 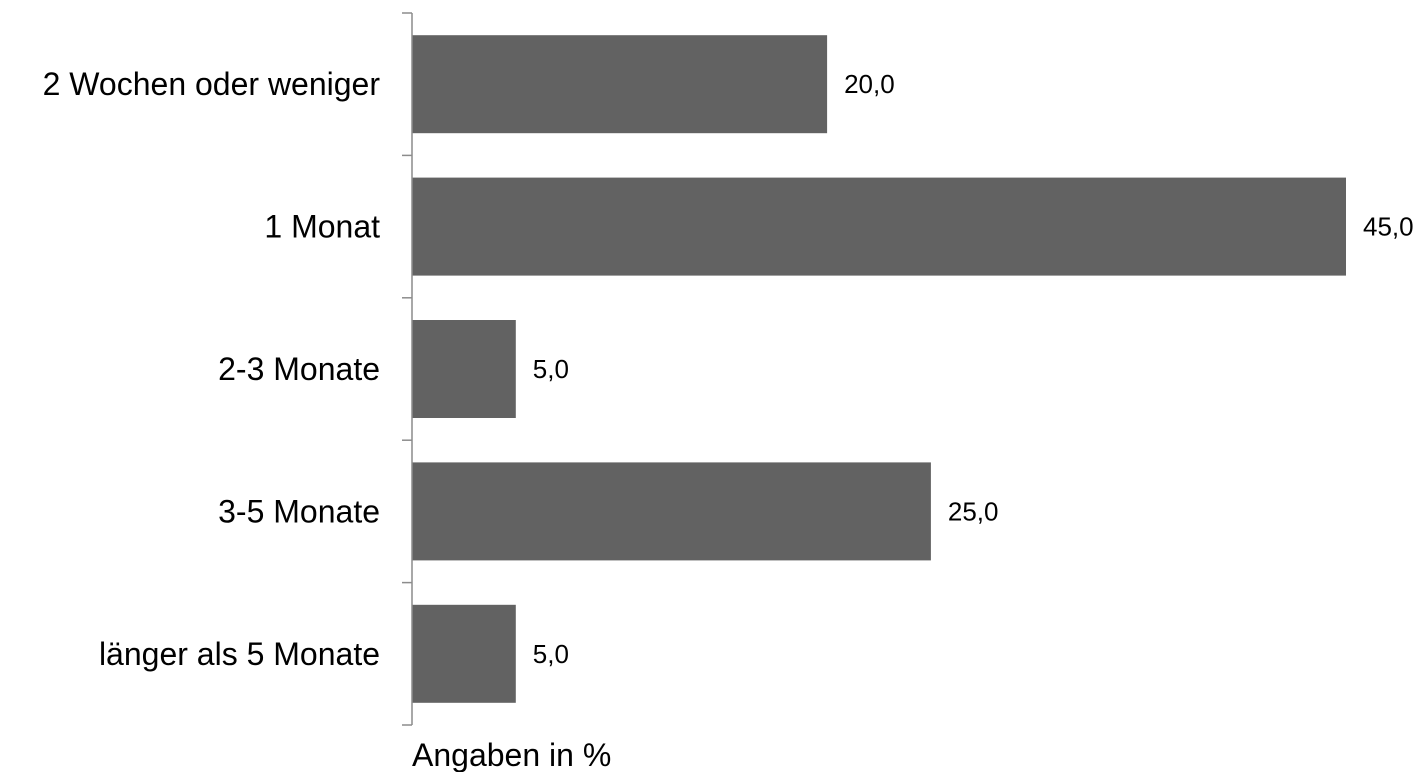 I want to click on x-axis-label: Angaben in %, so click(x=511, y=754).